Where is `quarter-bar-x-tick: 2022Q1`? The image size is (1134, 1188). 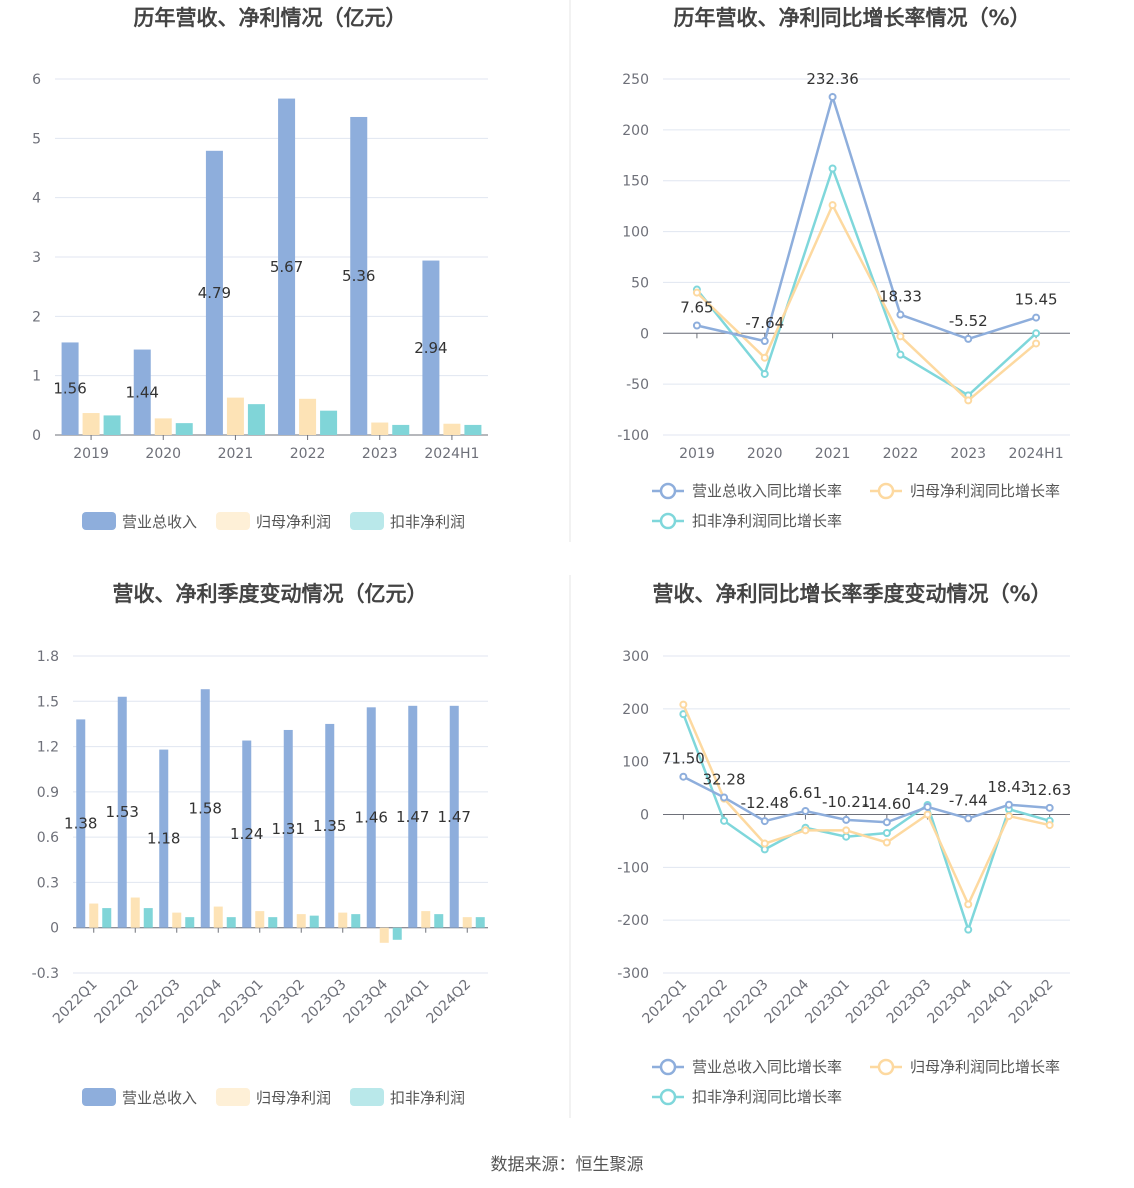 quarter-bar-x-tick: 2022Q1 is located at coordinates (75, 1002).